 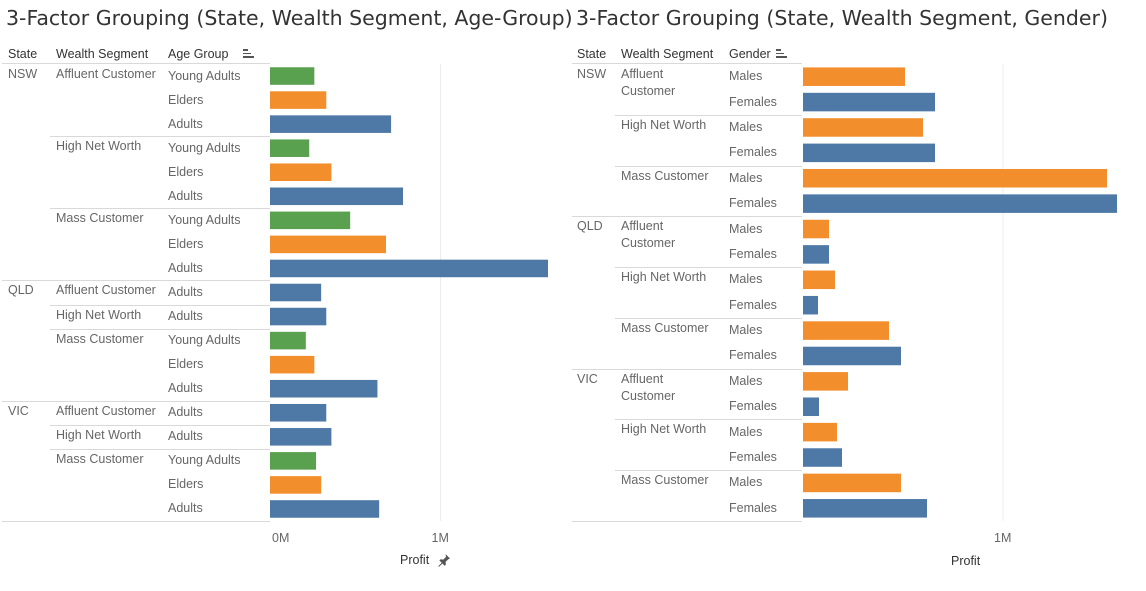 What do you see at coordinates (292, 76) in the screenshot?
I see `bar-nsw-affluent-customer-young-adults` at bounding box center [292, 76].